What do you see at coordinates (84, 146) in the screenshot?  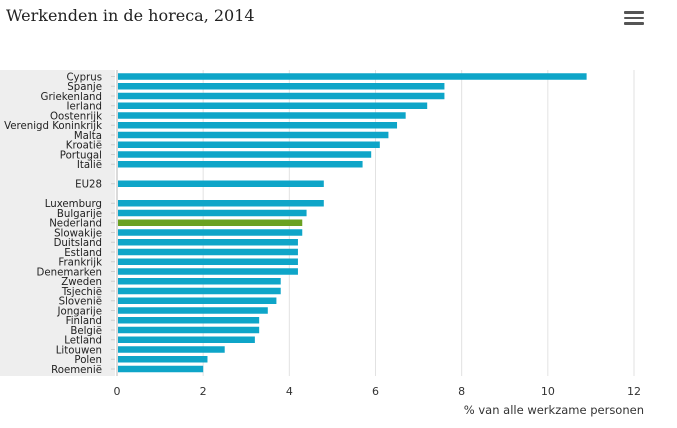 I see `category-label: Kroatië` at bounding box center [84, 146].